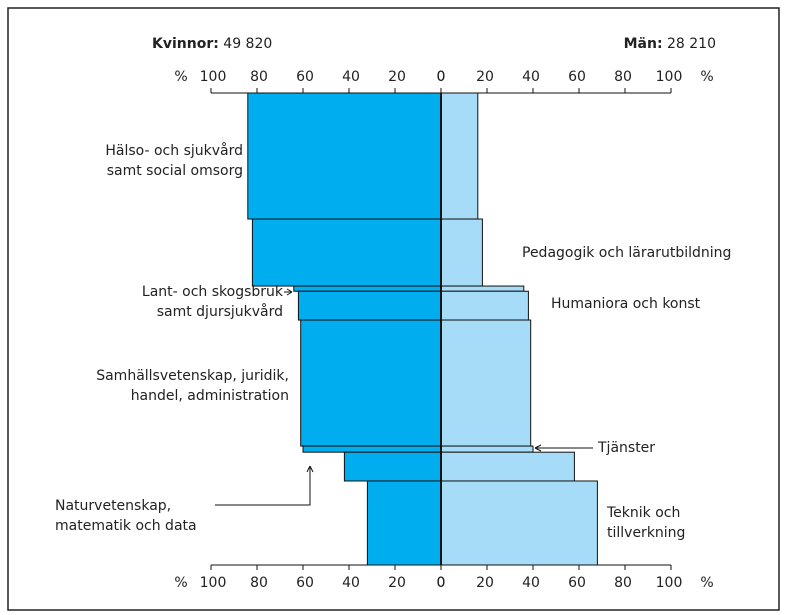 The height and width of the screenshot is (615, 789). What do you see at coordinates (210, 396) in the screenshot?
I see `category-label: handel, administration` at bounding box center [210, 396].